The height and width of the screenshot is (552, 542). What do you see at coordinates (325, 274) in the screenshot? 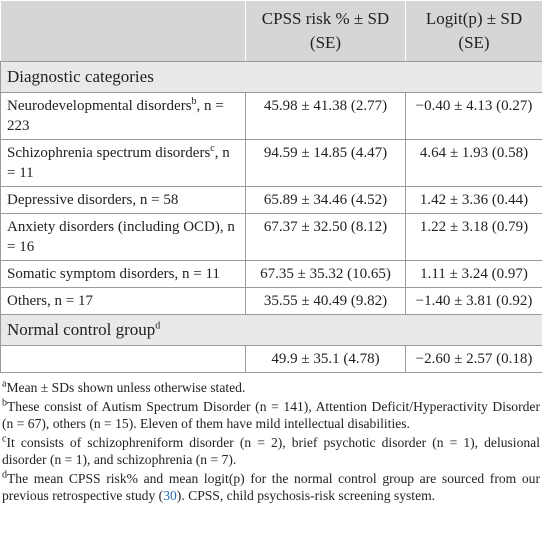
I see `value-cell: 67.35 ± 35.32 (10.65)` at bounding box center [325, 274].